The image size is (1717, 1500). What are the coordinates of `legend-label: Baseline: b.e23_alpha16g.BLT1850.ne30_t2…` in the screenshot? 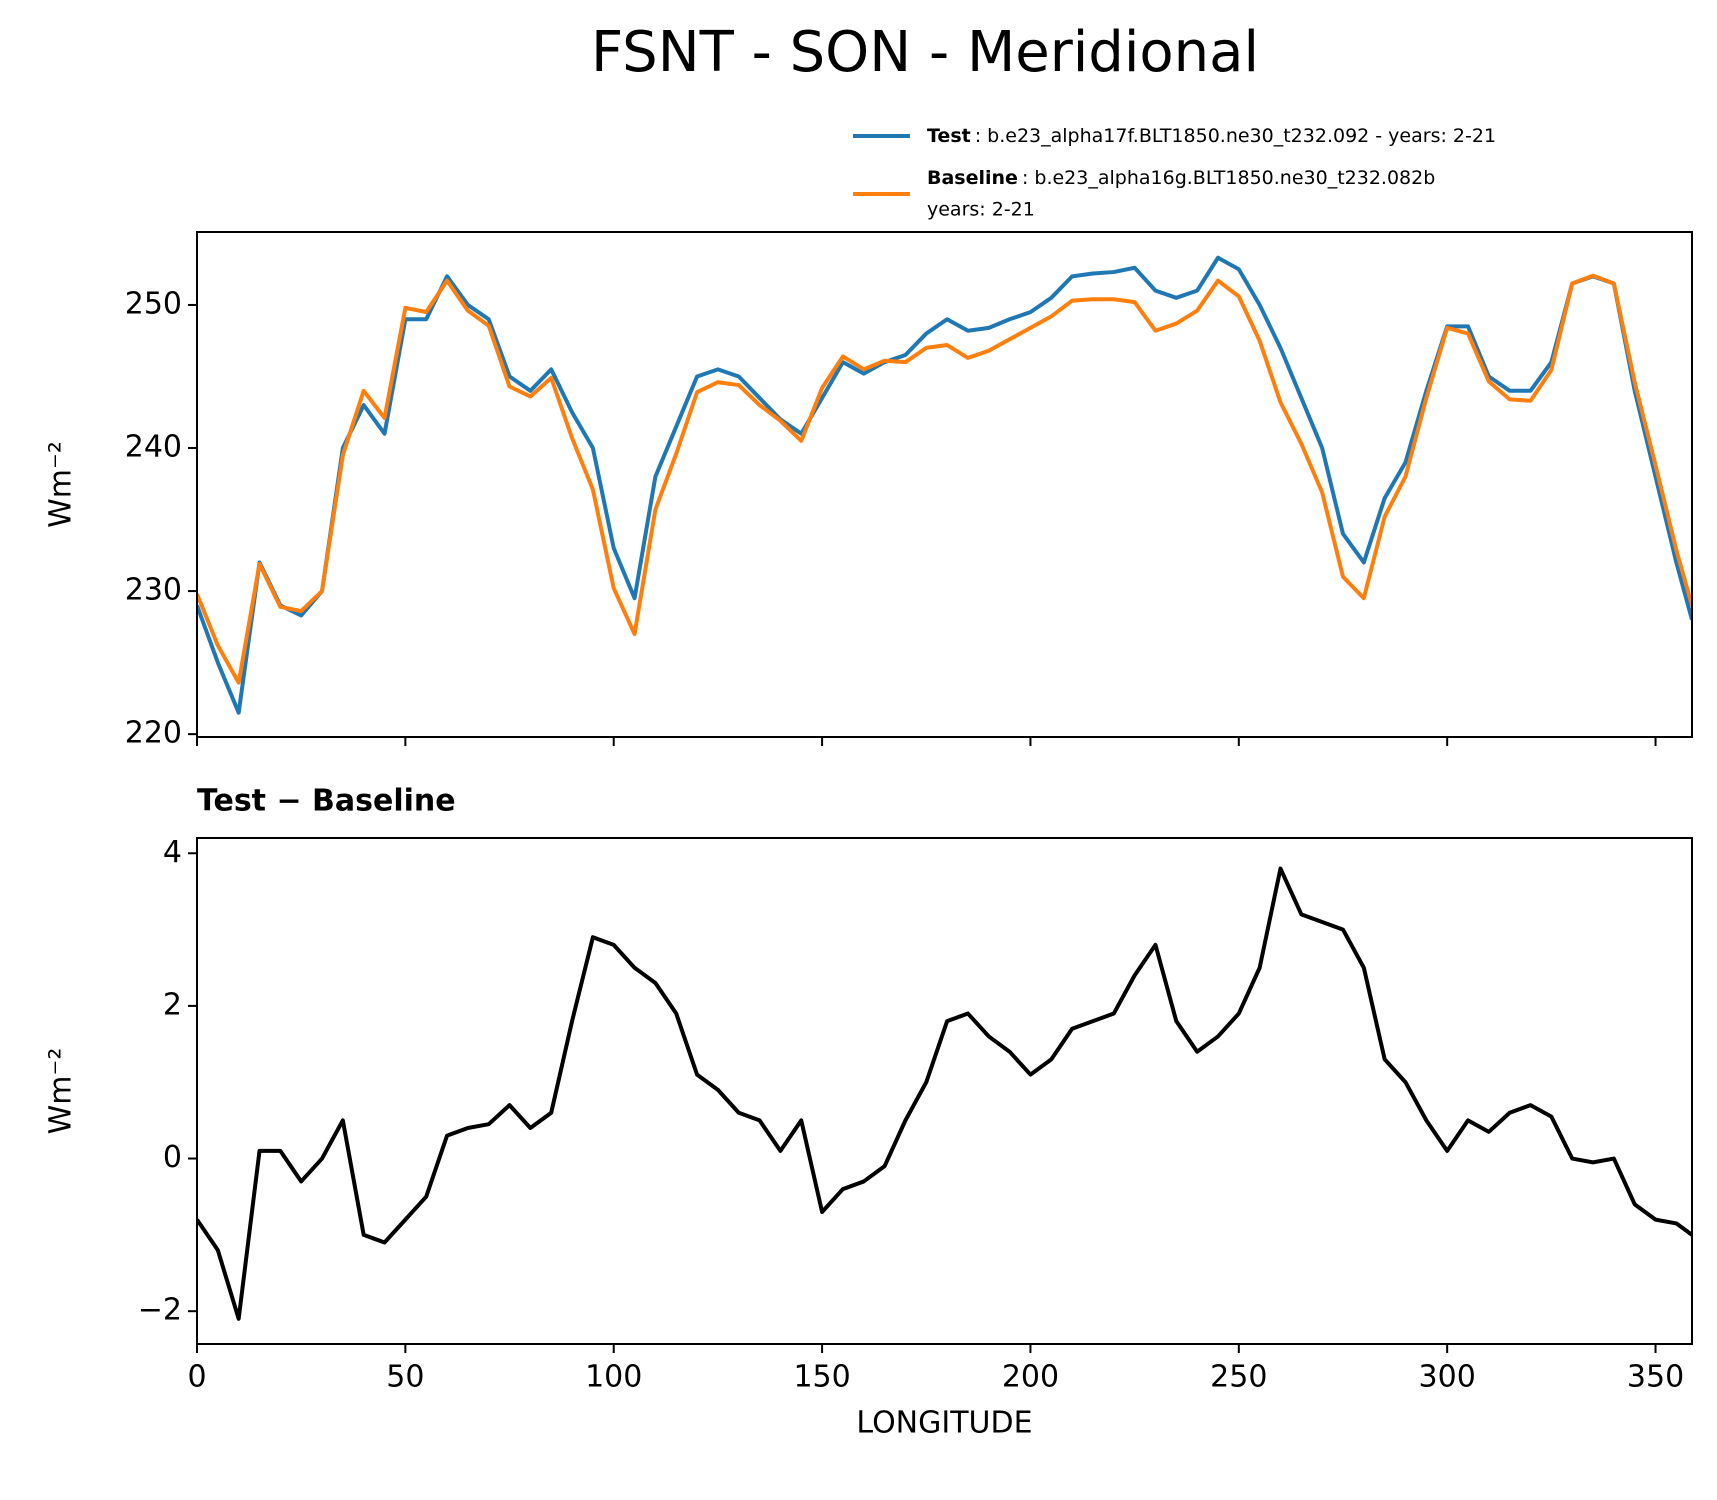 It's located at (1181, 178).